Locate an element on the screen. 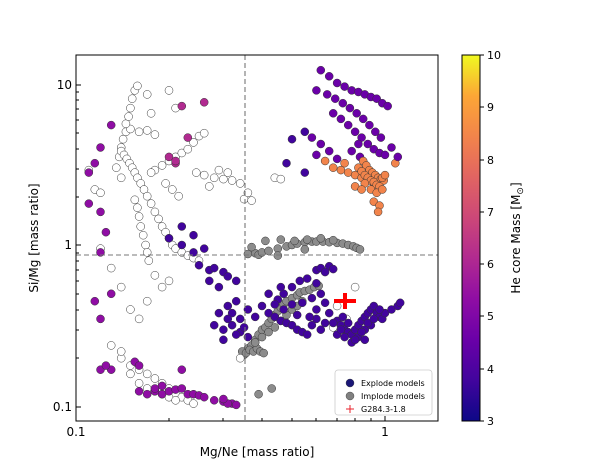  colorbar-tick-label-4: 4 is located at coordinates (490, 369).